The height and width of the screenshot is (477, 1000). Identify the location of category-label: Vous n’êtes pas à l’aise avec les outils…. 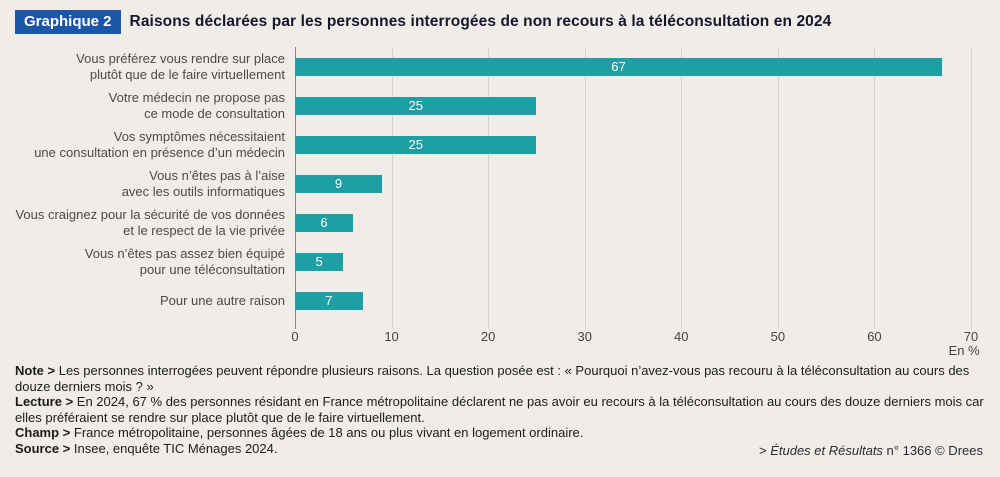
(155, 183).